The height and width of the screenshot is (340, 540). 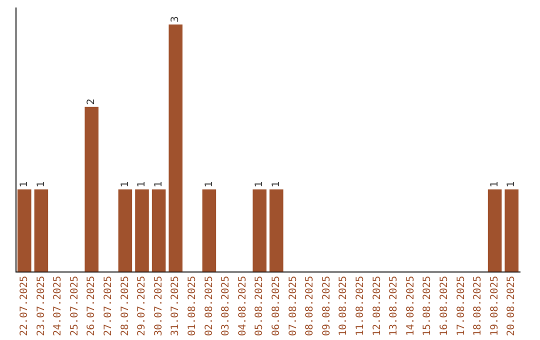 I want to click on x-tick-label: 29.07.2025, so click(x=142, y=306).